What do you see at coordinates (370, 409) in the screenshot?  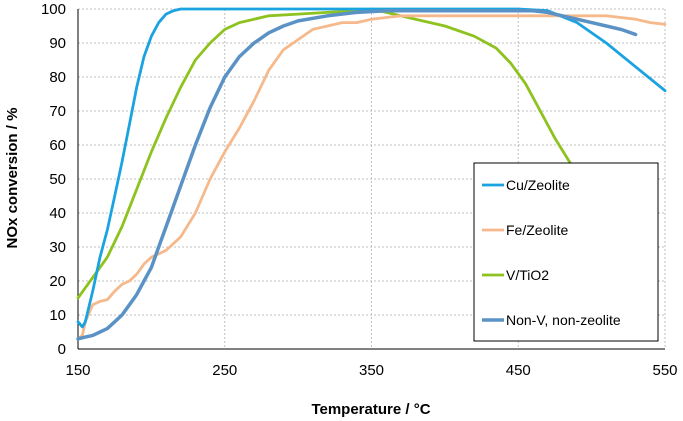 I see `x-axis-title: Temperature / °C` at bounding box center [370, 409].